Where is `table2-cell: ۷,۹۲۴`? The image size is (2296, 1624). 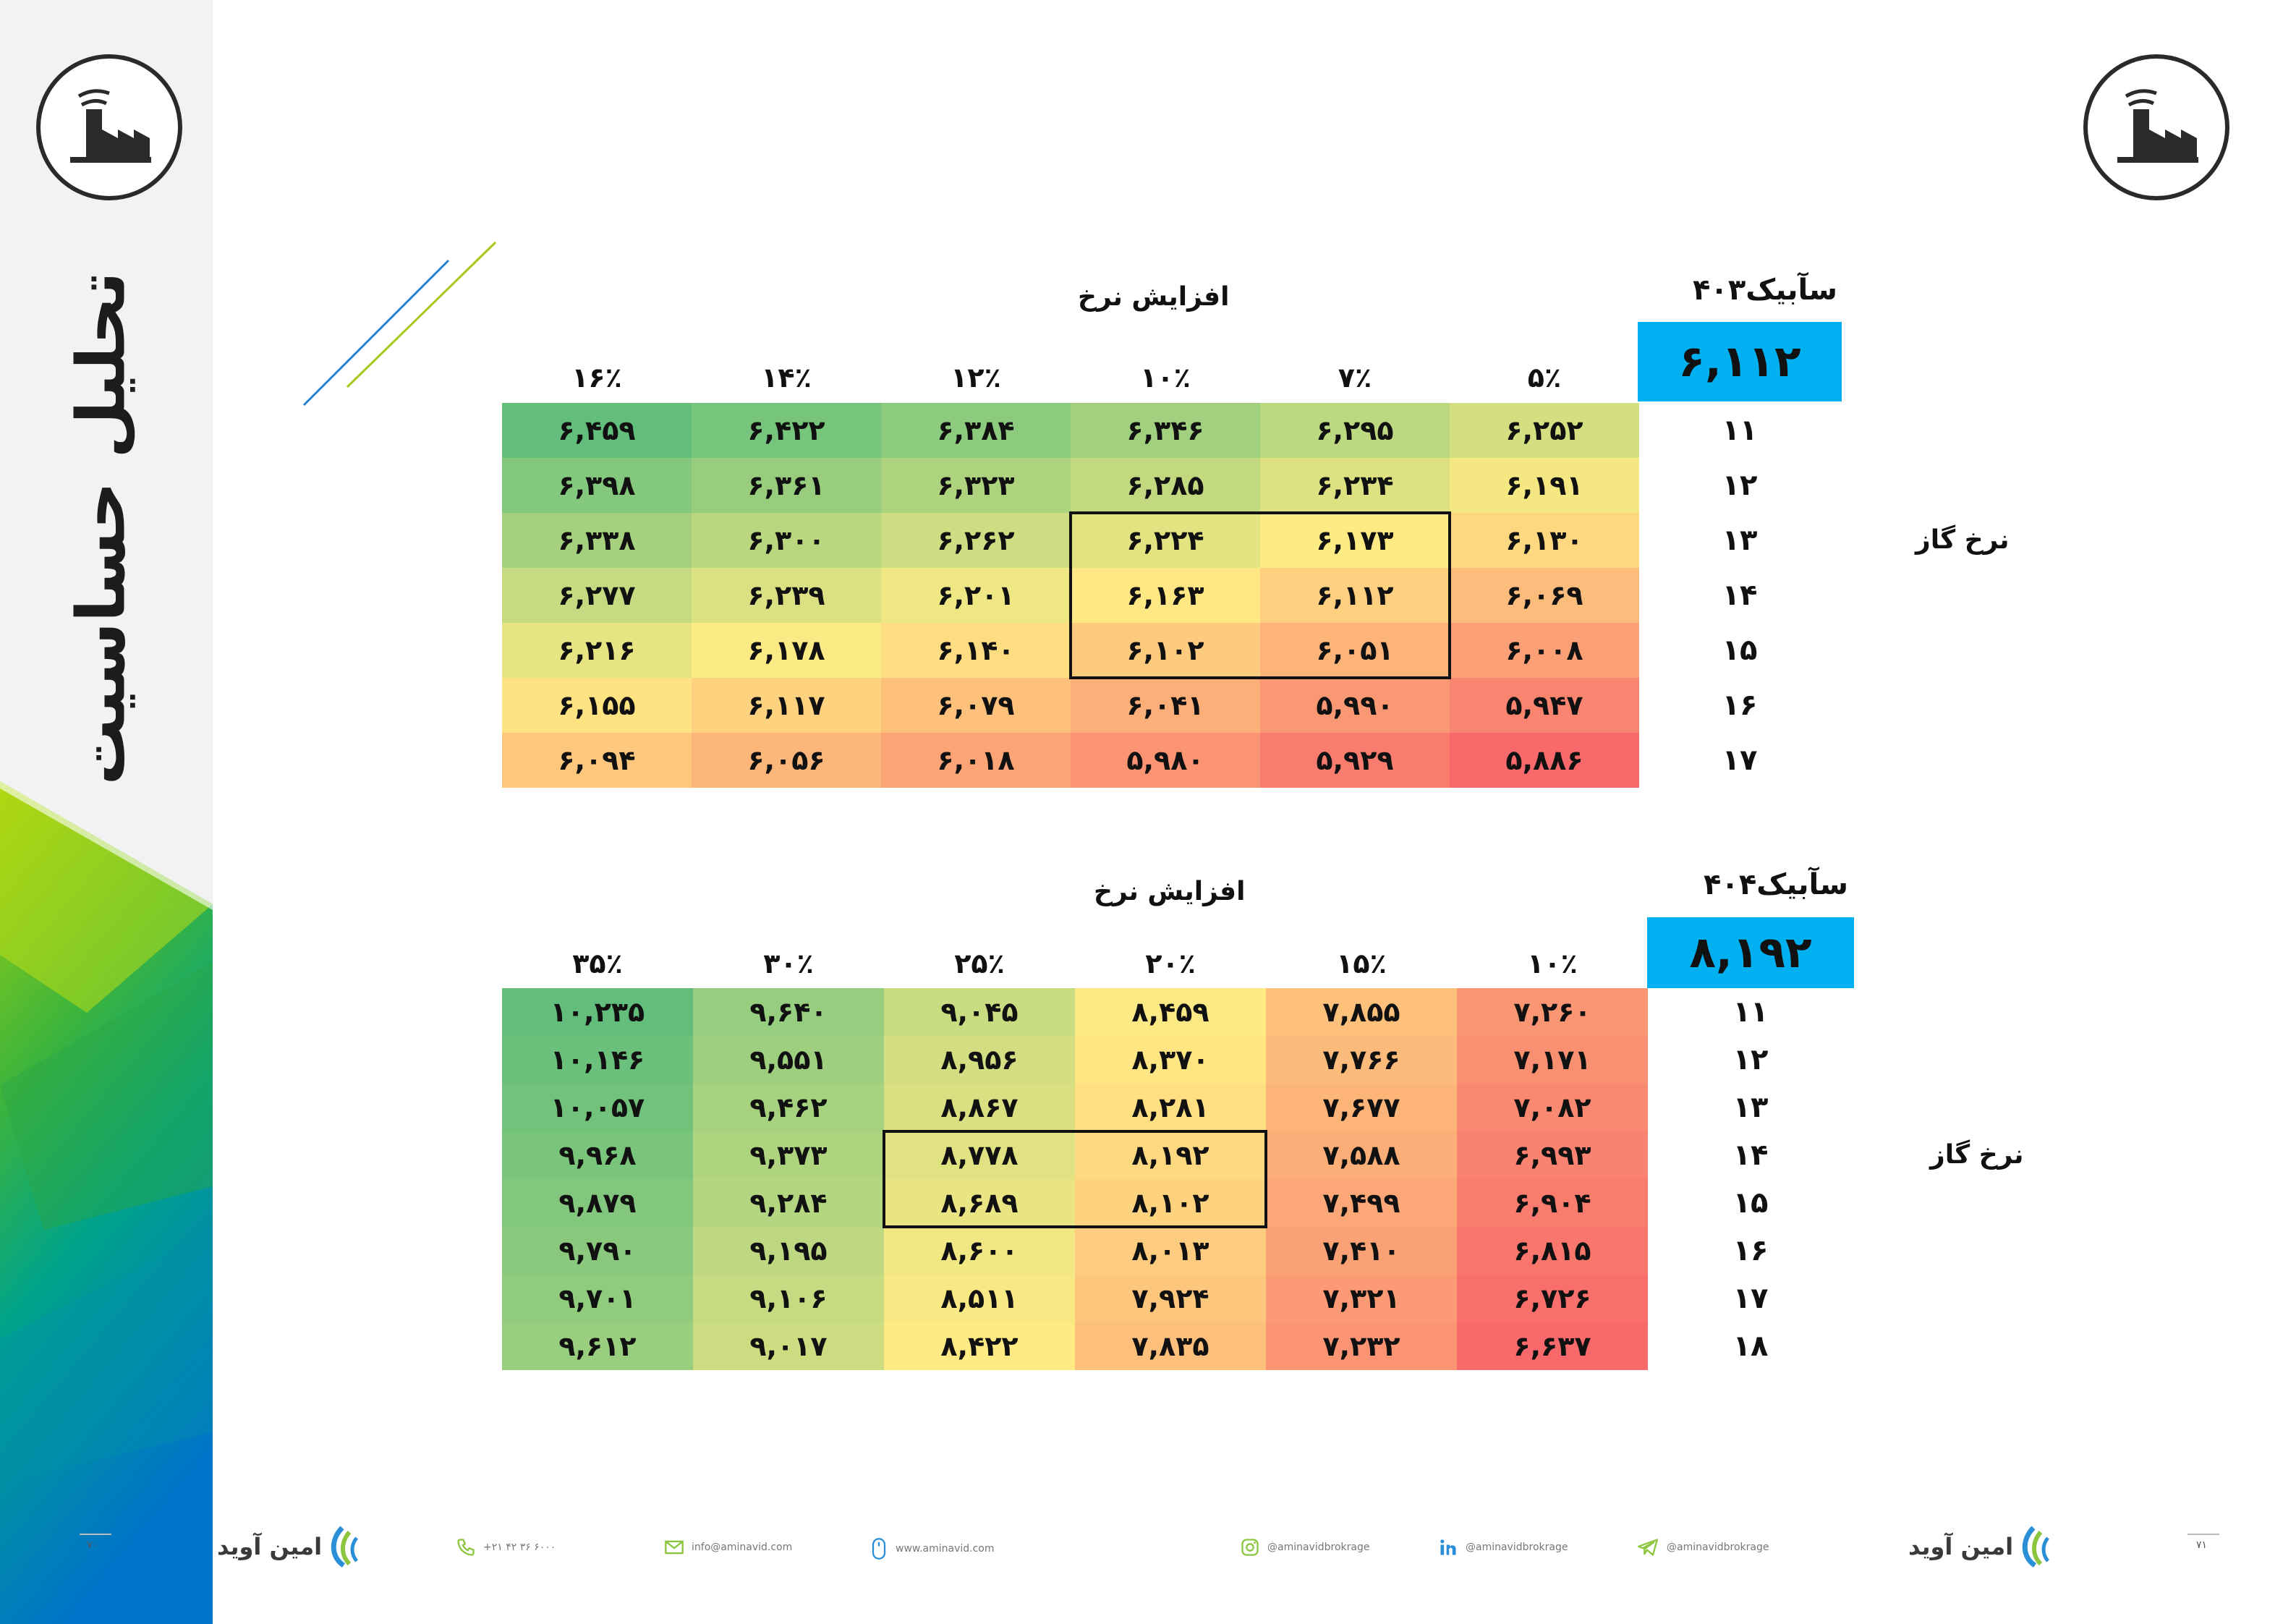 table2-cell: ۷,۹۲۴ is located at coordinates (1170, 1298).